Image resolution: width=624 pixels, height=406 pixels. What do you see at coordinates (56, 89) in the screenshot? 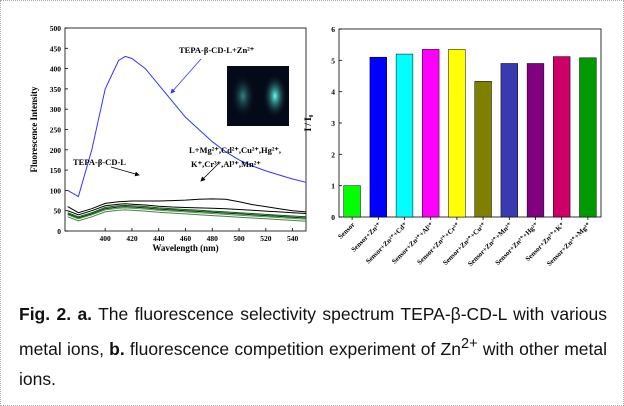
I see `y-tick-label: 350` at bounding box center [56, 89].